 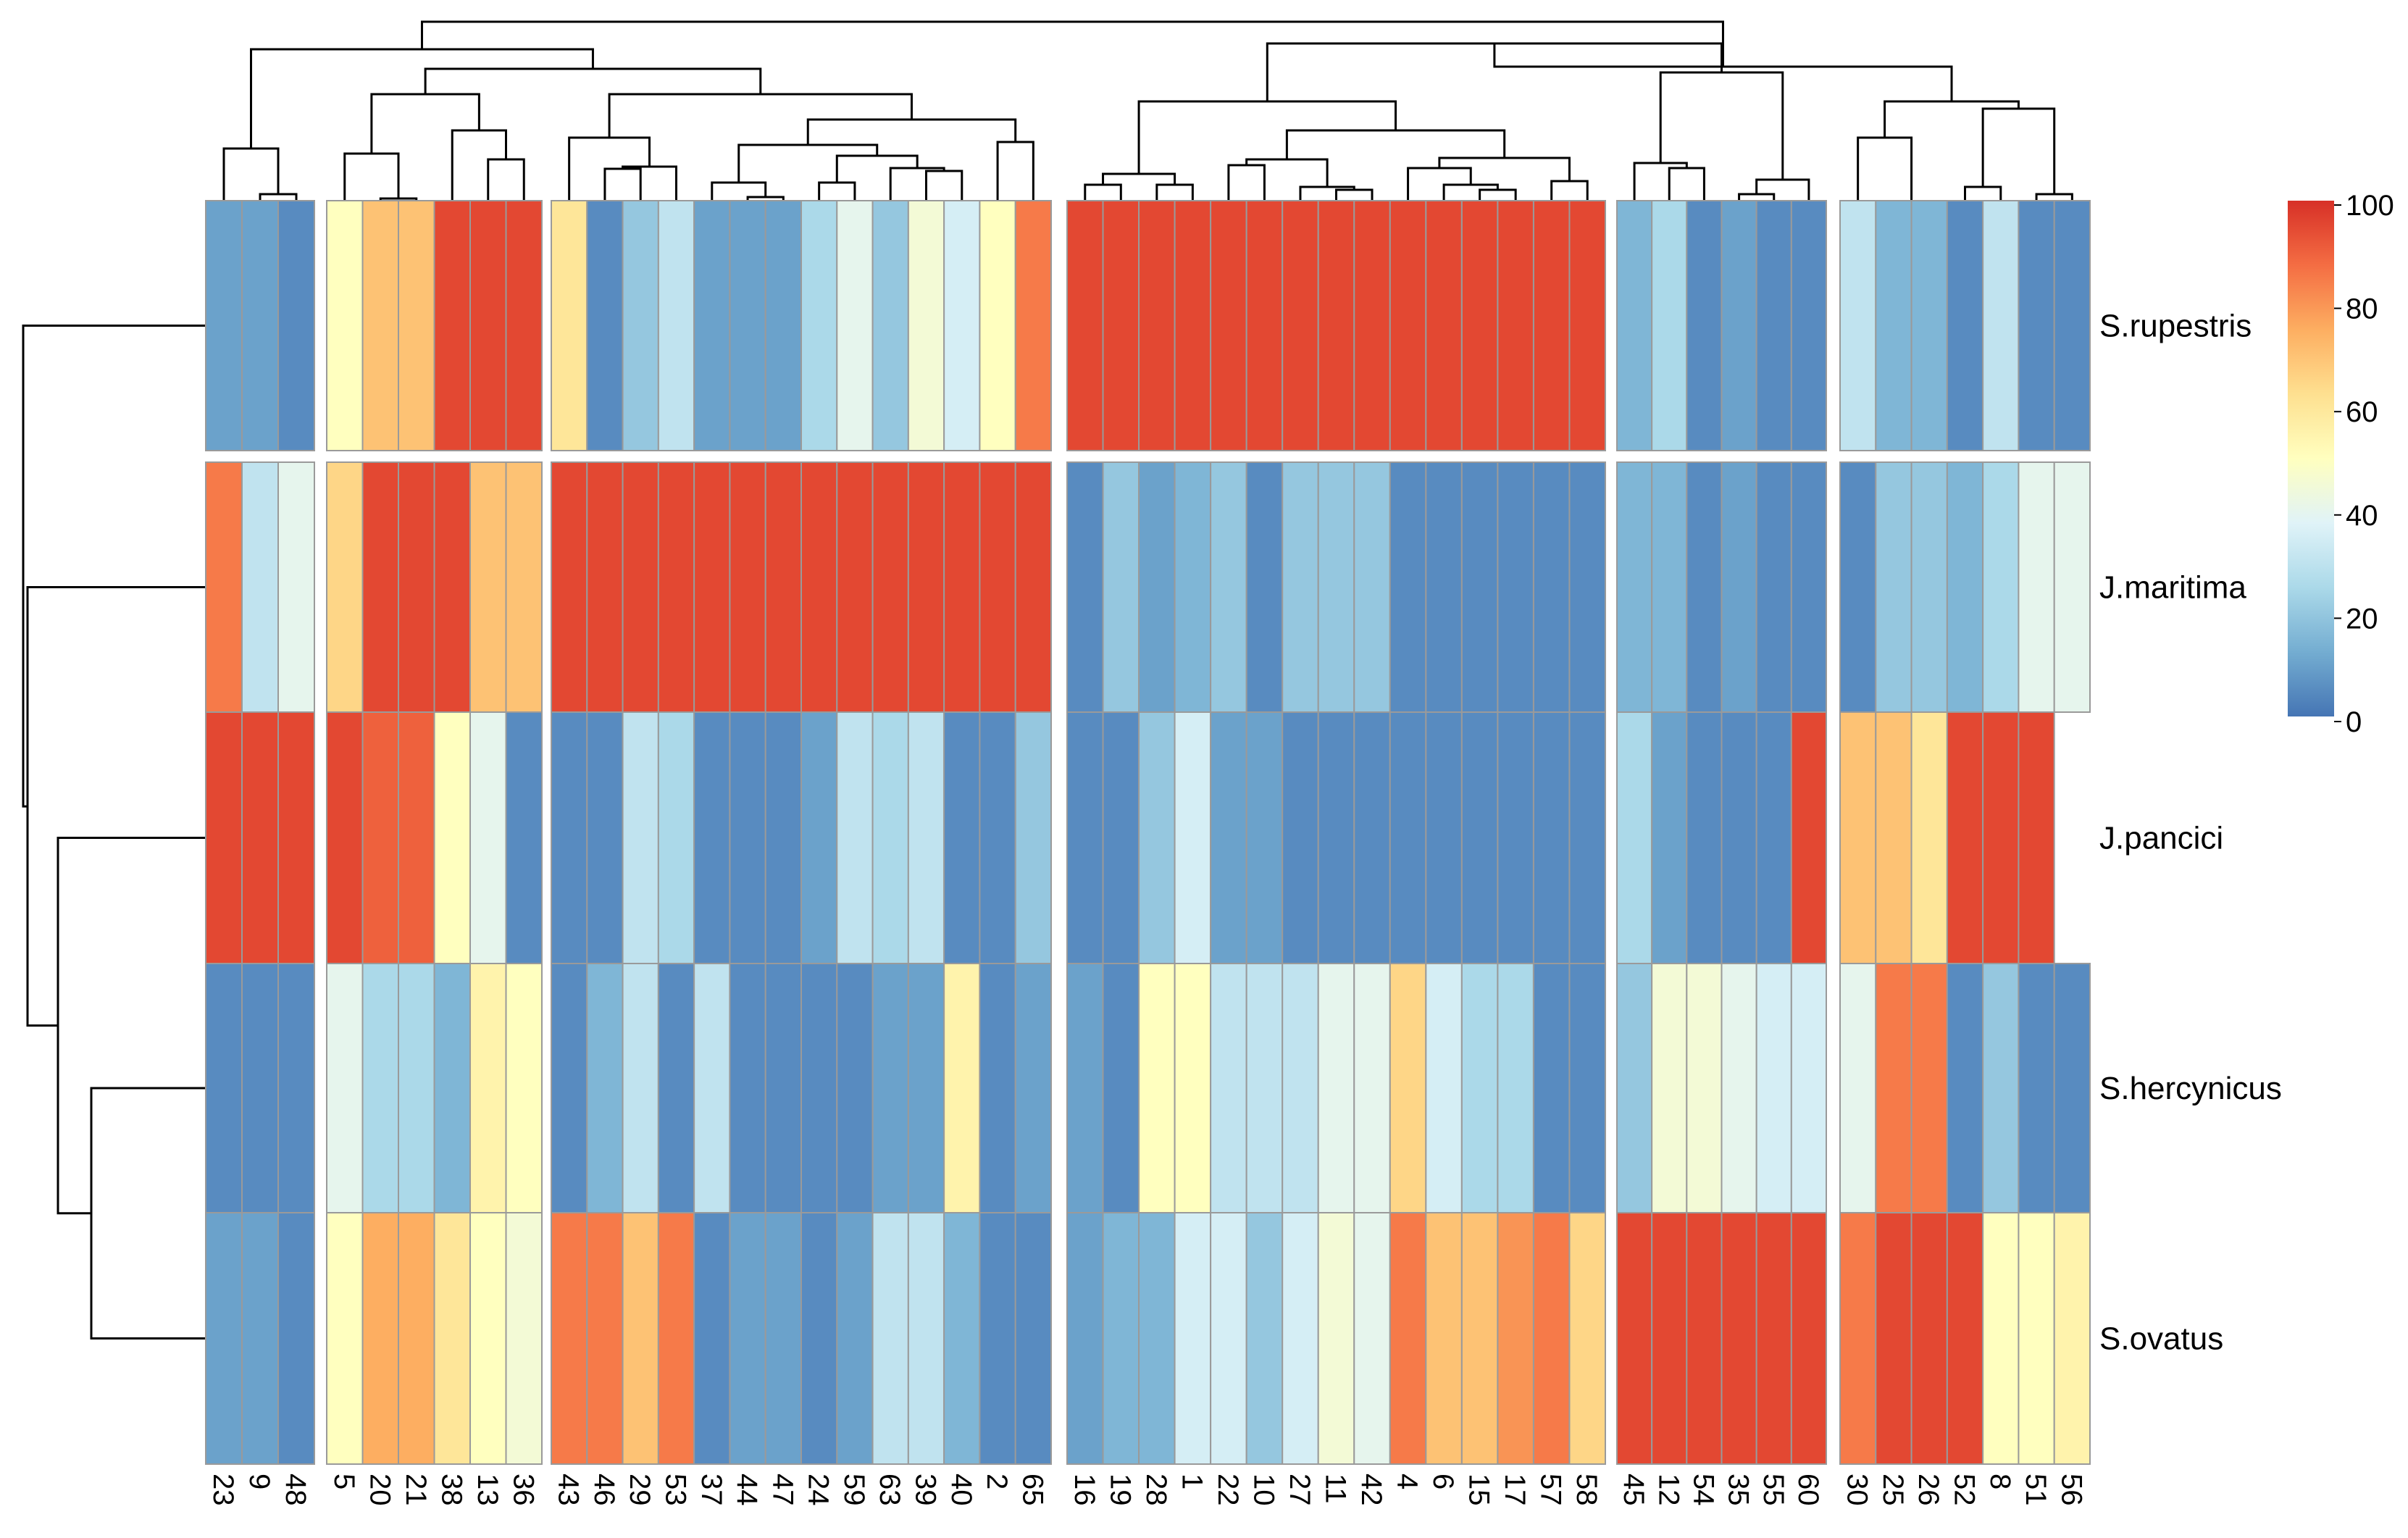 What do you see at coordinates (2161, 1339) in the screenshot?
I see `row-label: S.ovatus` at bounding box center [2161, 1339].